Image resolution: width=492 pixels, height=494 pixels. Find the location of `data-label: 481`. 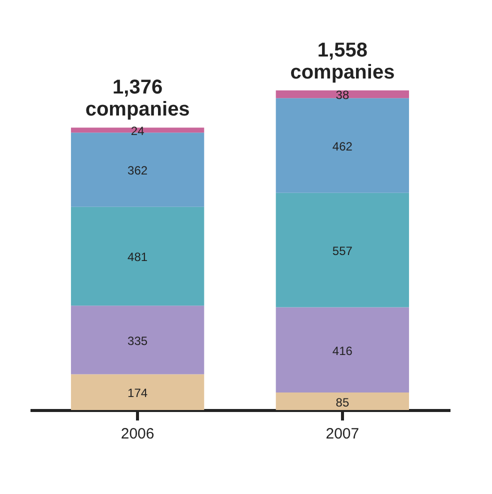

data-label: 481 is located at coordinates (138, 257).